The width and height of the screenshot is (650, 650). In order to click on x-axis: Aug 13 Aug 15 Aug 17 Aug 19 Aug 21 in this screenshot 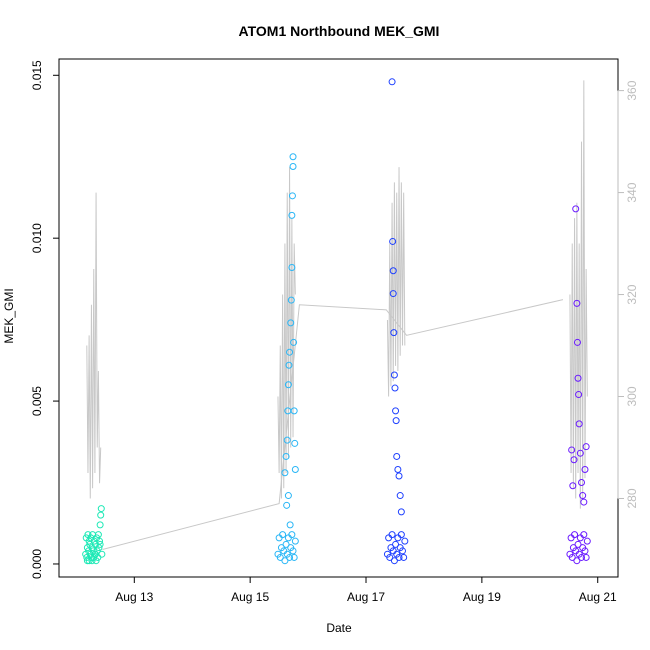, I will do `click(366, 590)`.